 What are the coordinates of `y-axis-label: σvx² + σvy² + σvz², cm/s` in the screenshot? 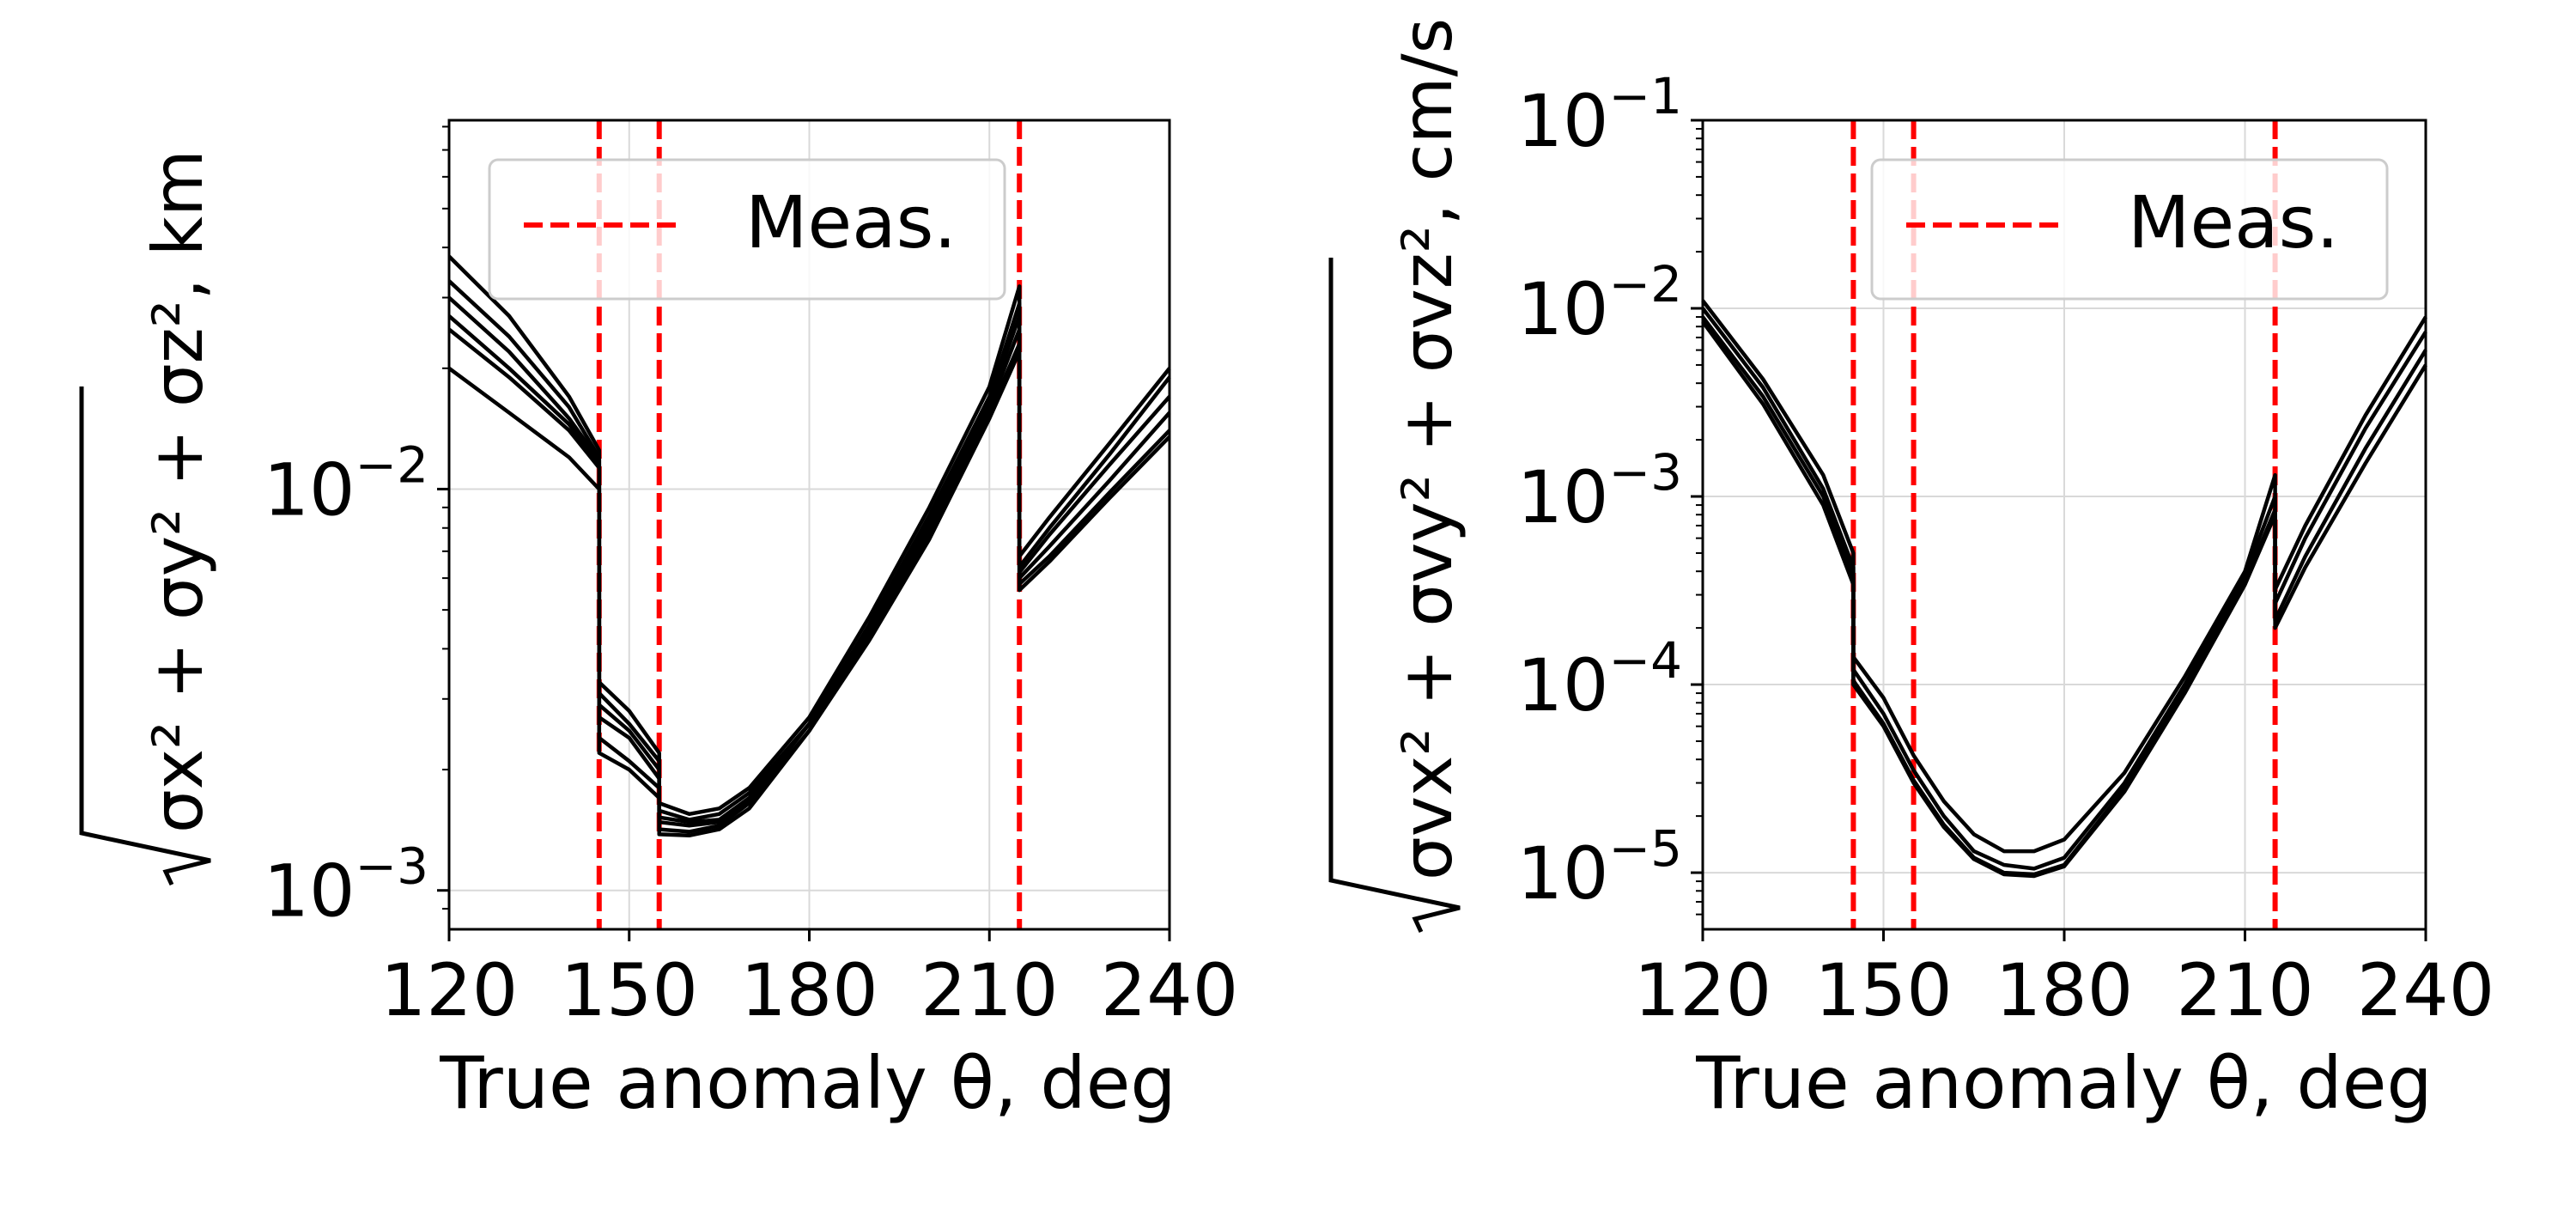 It's located at (1397, 476).